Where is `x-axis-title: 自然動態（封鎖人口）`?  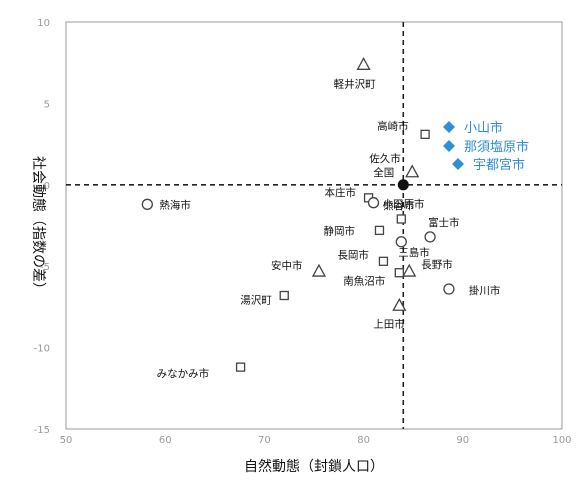 x-axis-title: 自然動態（封鎖人口） is located at coordinates (314, 466).